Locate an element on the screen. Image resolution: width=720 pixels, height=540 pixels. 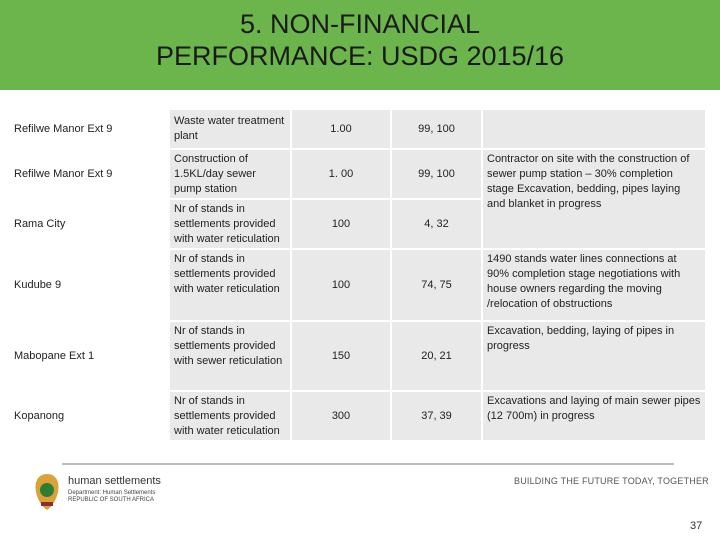
page-number: 37 is located at coordinates (696, 526).